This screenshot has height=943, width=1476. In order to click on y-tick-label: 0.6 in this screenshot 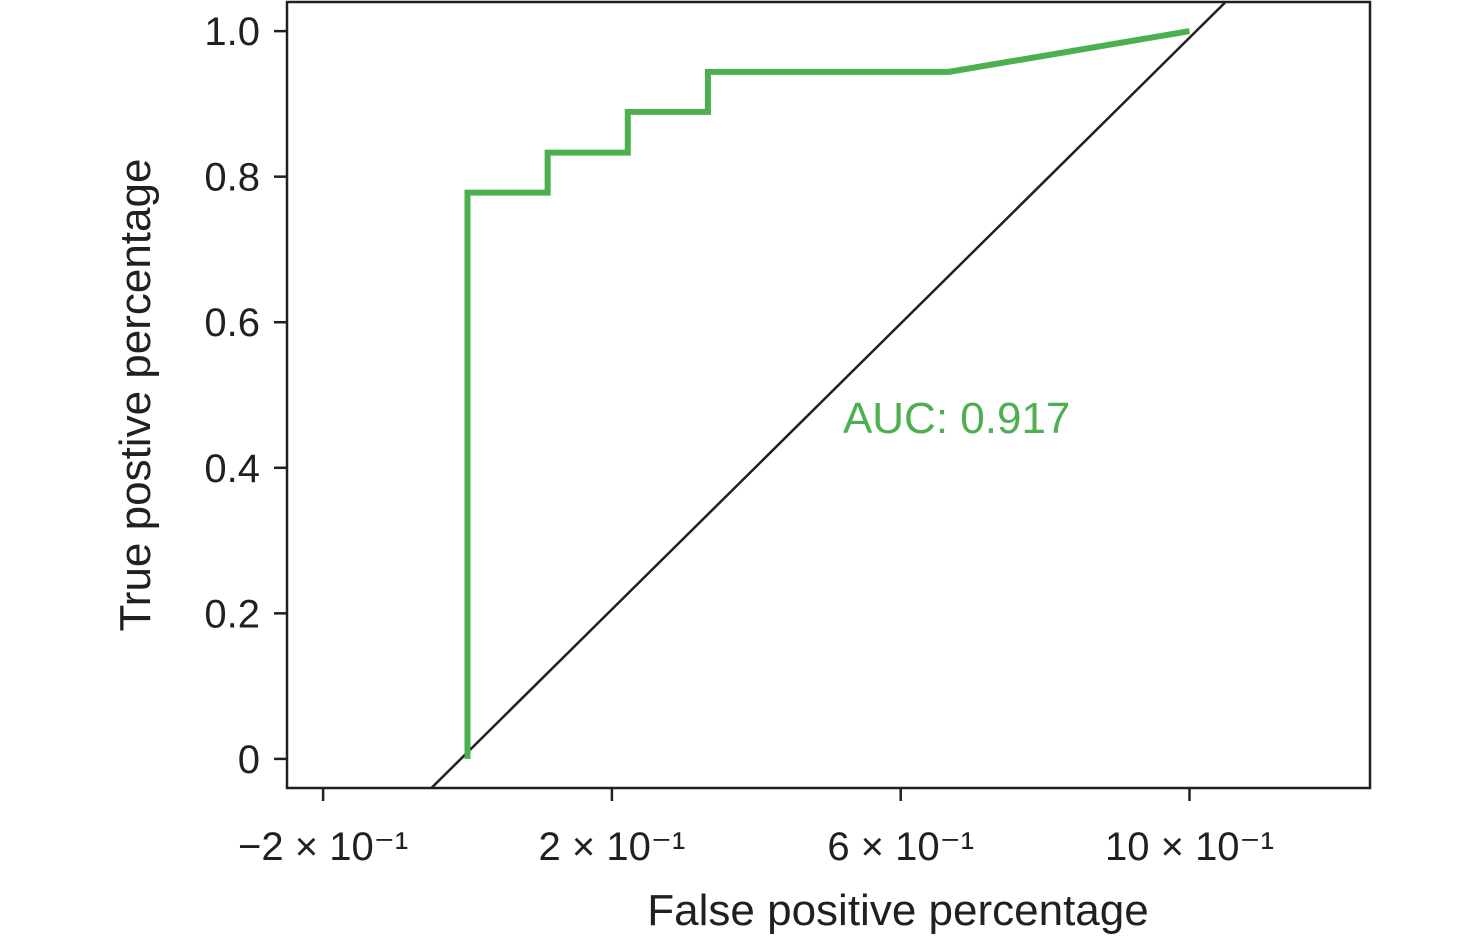, I will do `click(232, 323)`.